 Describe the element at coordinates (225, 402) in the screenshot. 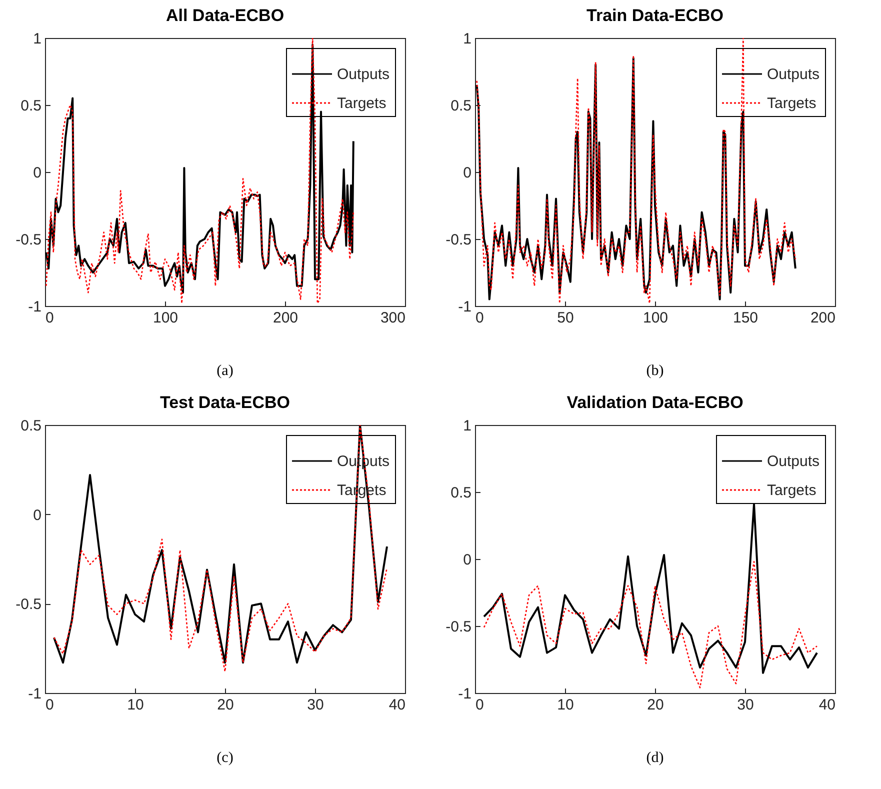

I see `chart-title: Test Data-ECBO` at that location.